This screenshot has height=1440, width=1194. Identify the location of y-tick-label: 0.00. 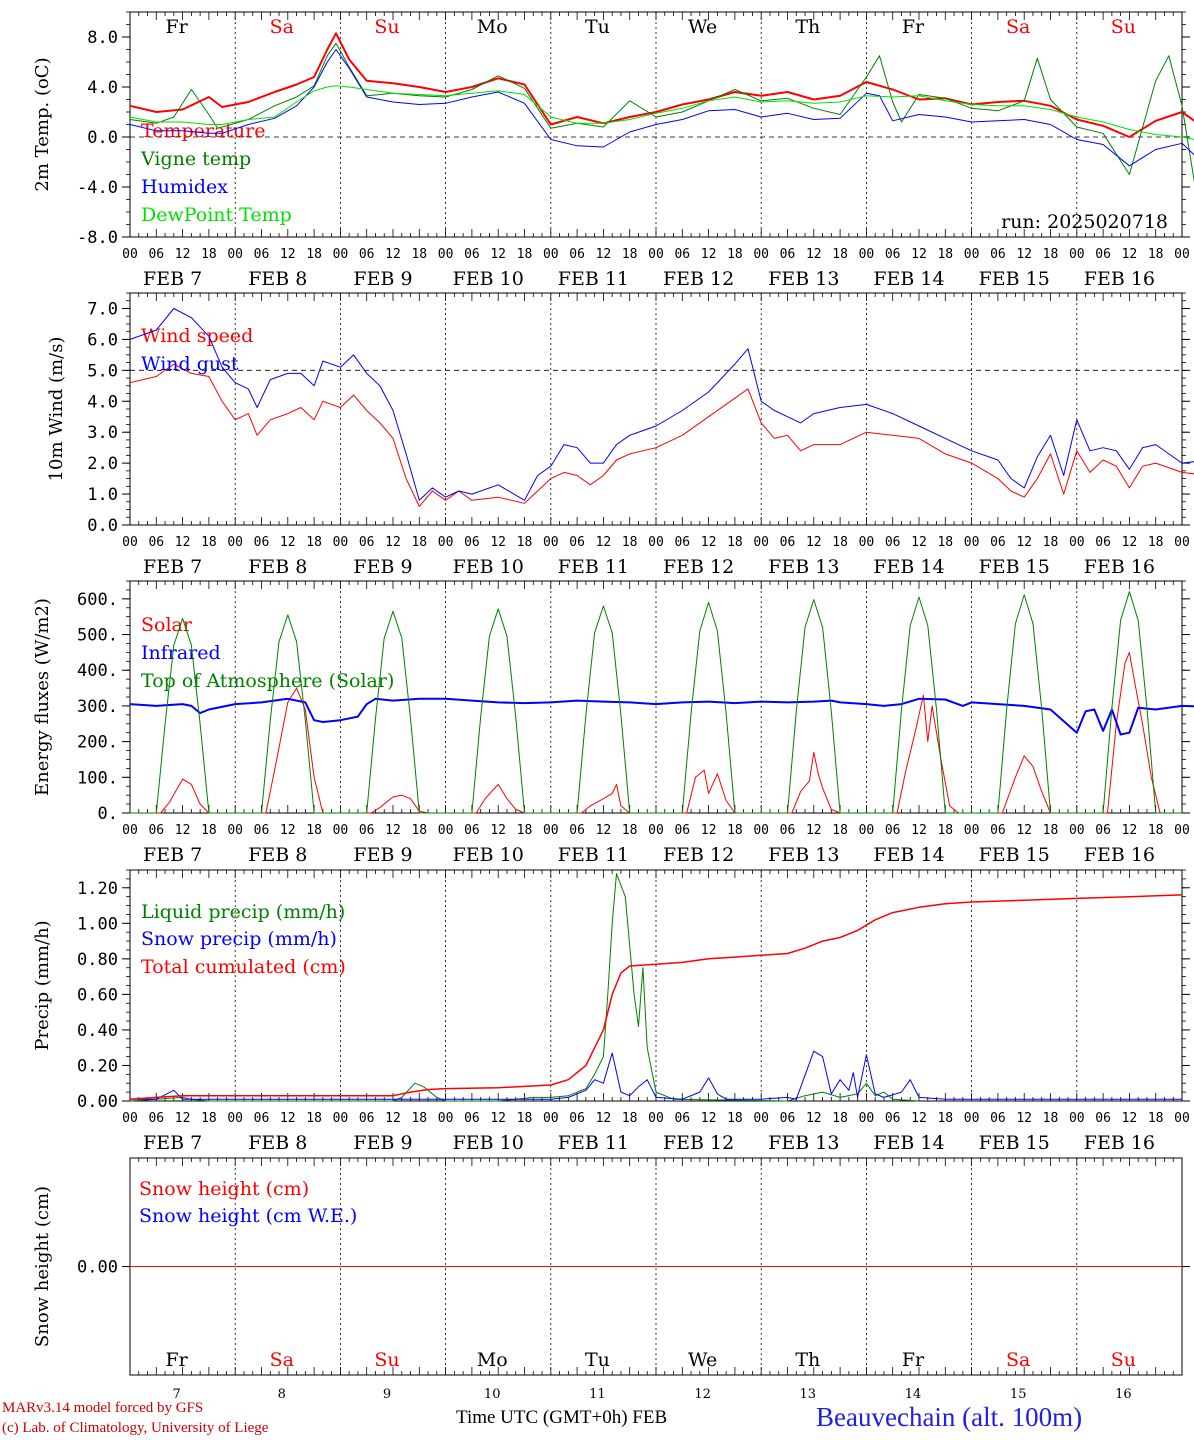
(97, 1268).